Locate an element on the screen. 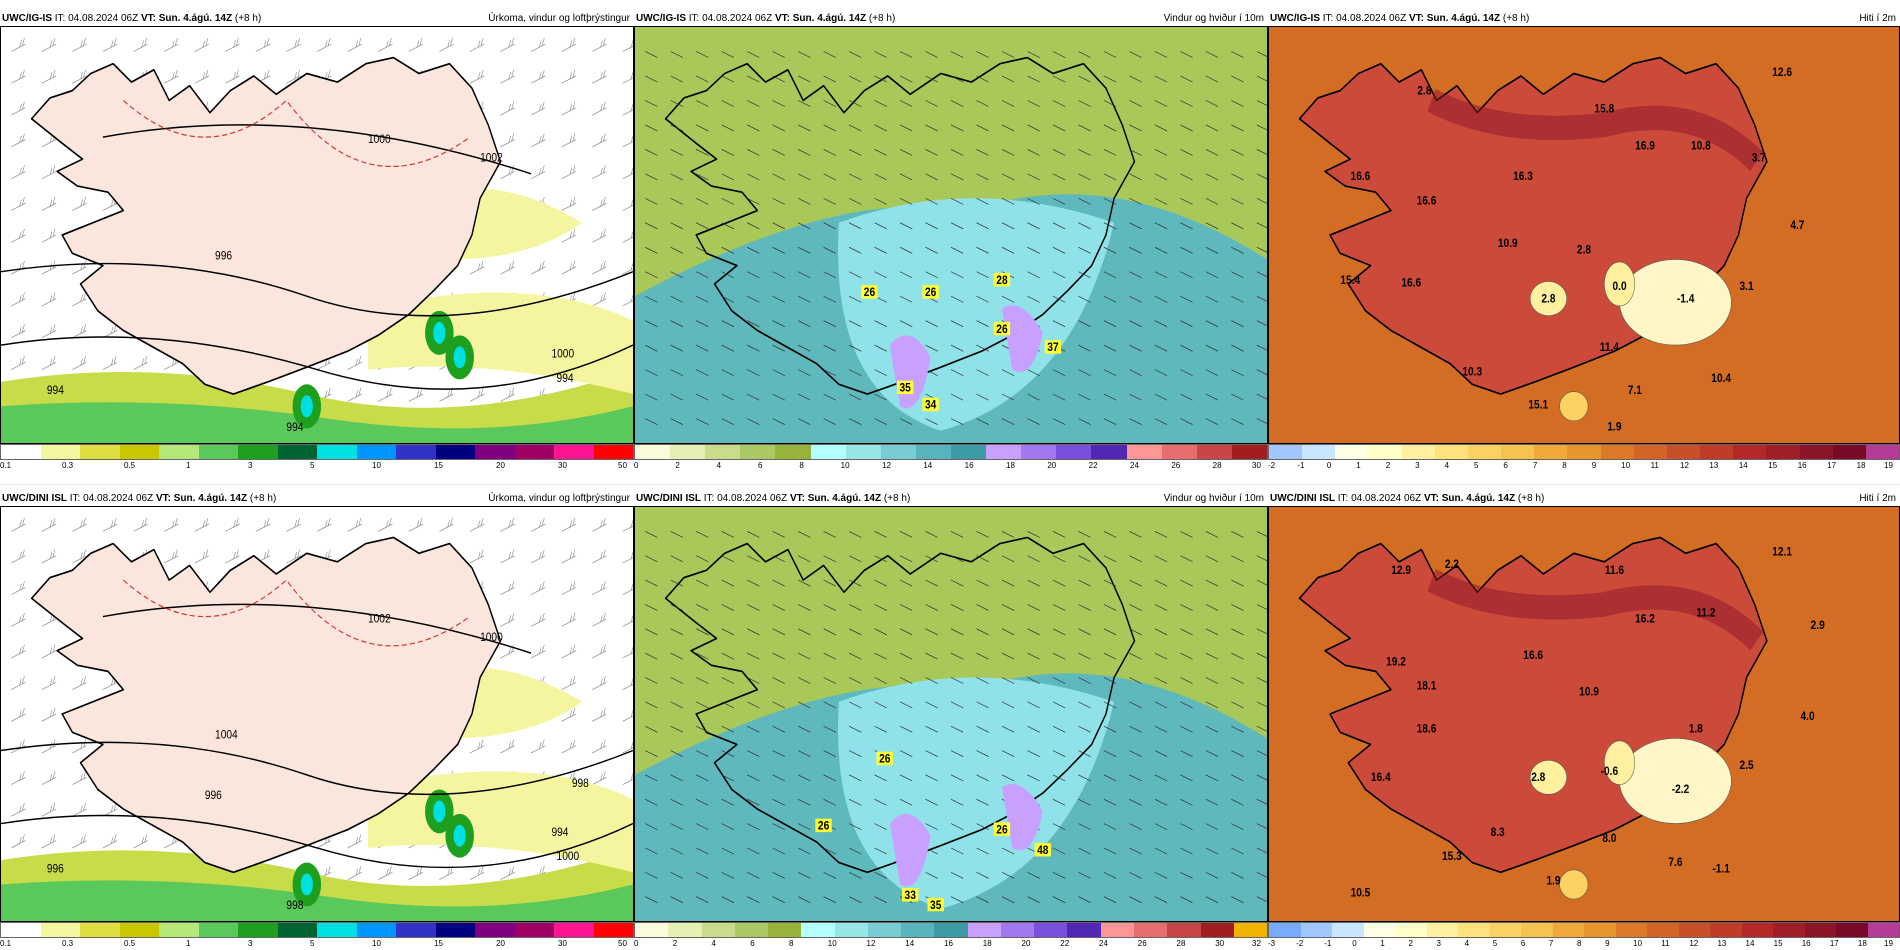 The width and height of the screenshot is (1900, 950). colorbar-tick-label: 13 is located at coordinates (1714, 465).